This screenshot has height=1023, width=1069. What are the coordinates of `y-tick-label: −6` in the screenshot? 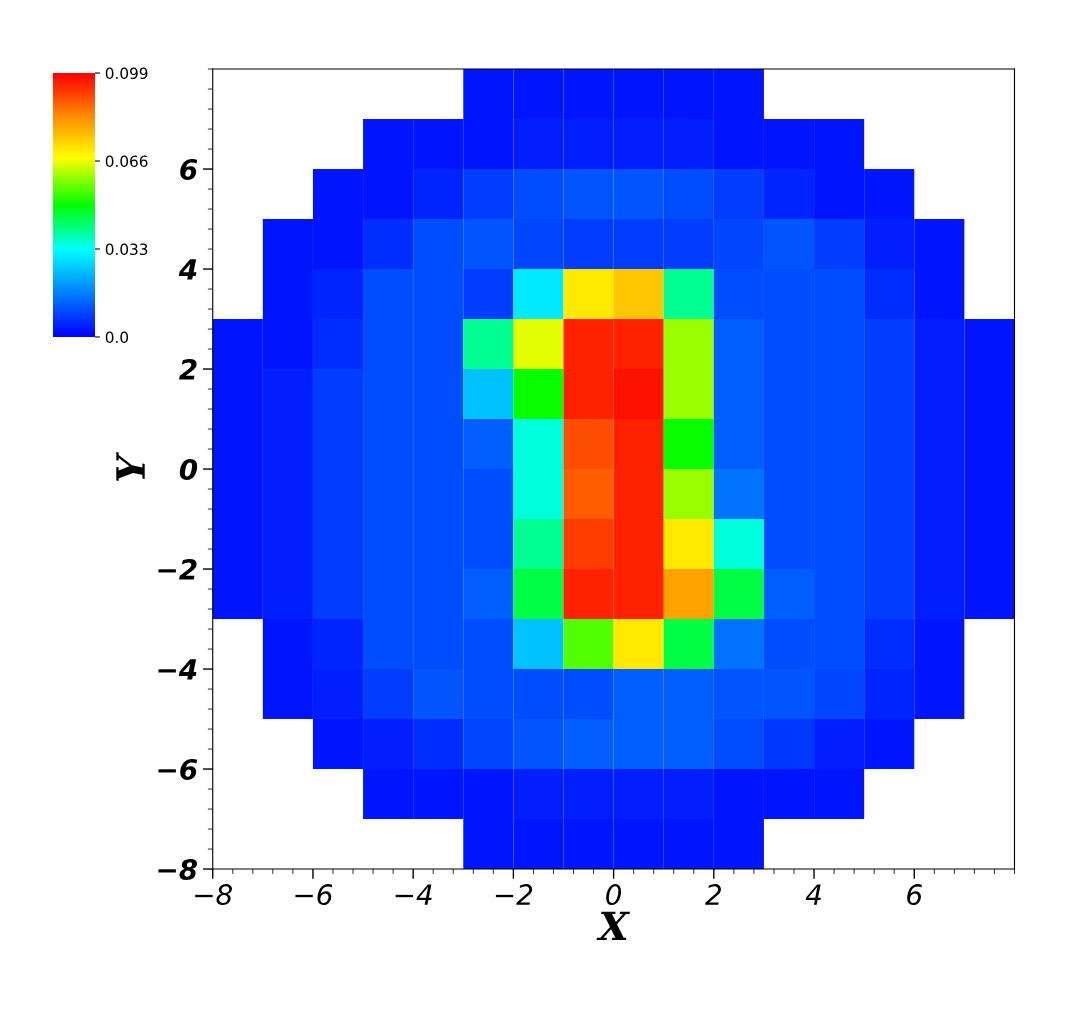 It's located at (178, 770).